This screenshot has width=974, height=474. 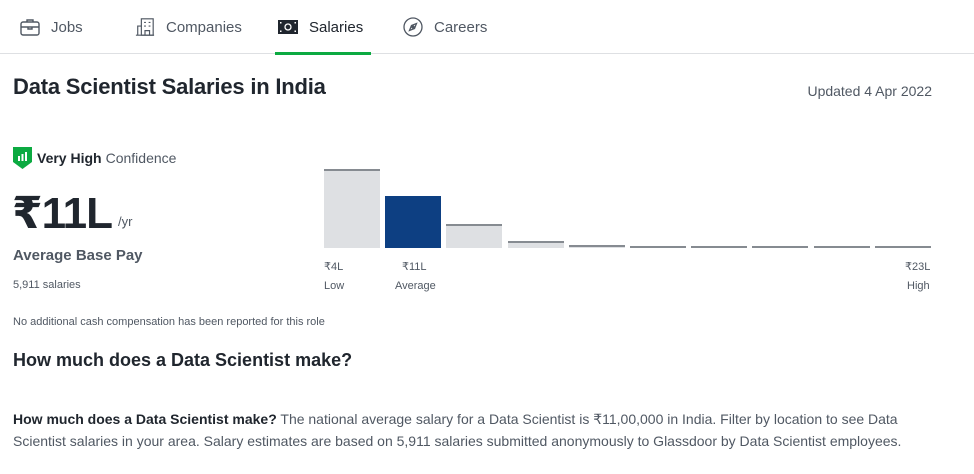 What do you see at coordinates (30, 27) in the screenshot?
I see `briefcase-icon` at bounding box center [30, 27].